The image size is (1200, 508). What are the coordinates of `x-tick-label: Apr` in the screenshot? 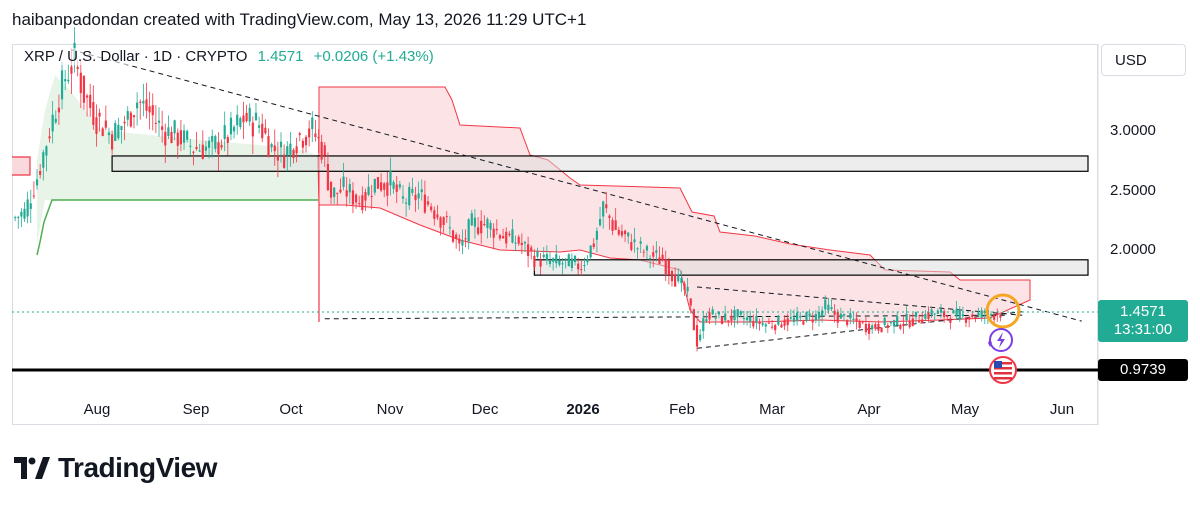 It's located at (868, 409).